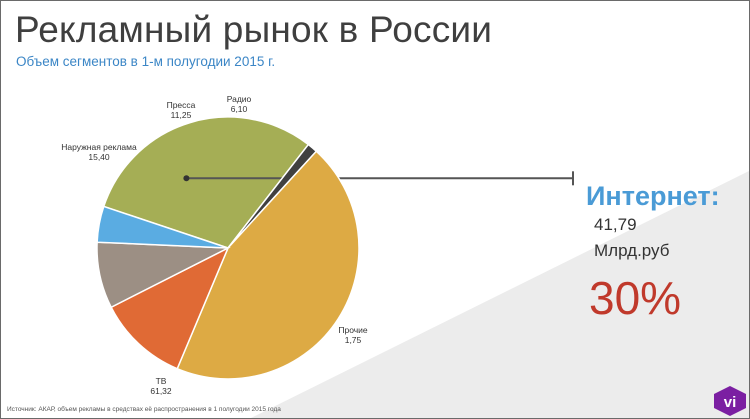 The image size is (750, 419). I want to click on slice-label-радио: Радио, so click(239, 99).